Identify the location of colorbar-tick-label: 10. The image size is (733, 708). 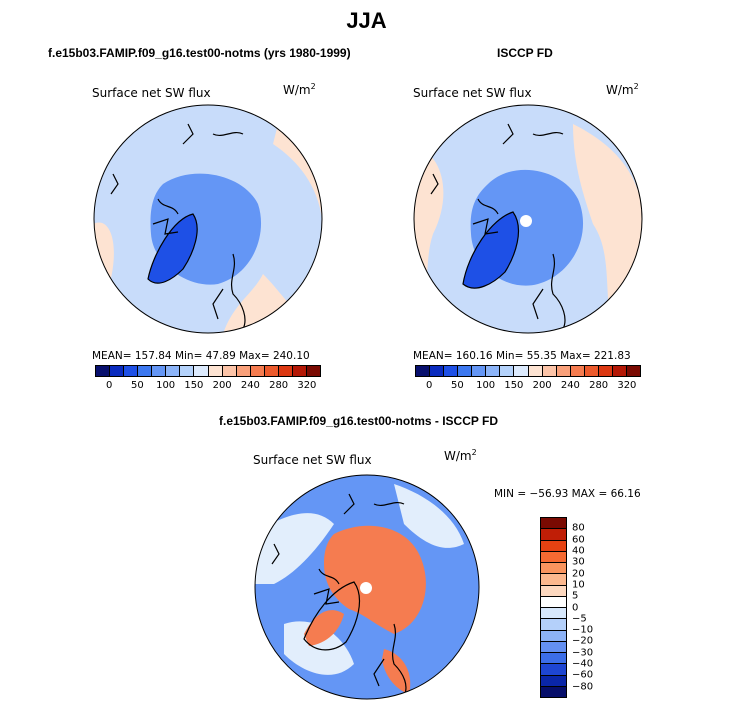
(578, 585).